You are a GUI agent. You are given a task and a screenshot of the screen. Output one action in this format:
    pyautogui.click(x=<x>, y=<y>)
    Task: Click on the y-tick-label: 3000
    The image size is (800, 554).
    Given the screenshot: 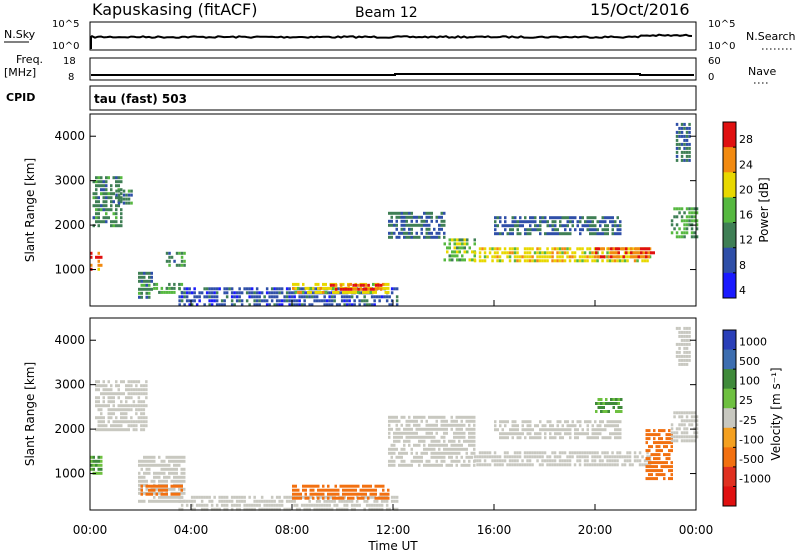 What is the action you would take?
    pyautogui.click(x=69, y=181)
    